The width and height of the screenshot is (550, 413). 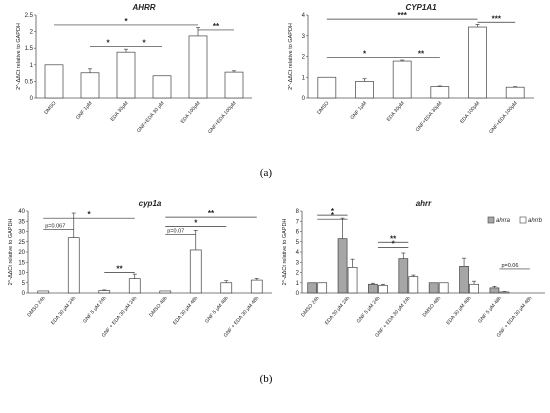 I want to click on chart-4-x-tick-label: EDA 30 μM 24h, so click(x=337, y=310).